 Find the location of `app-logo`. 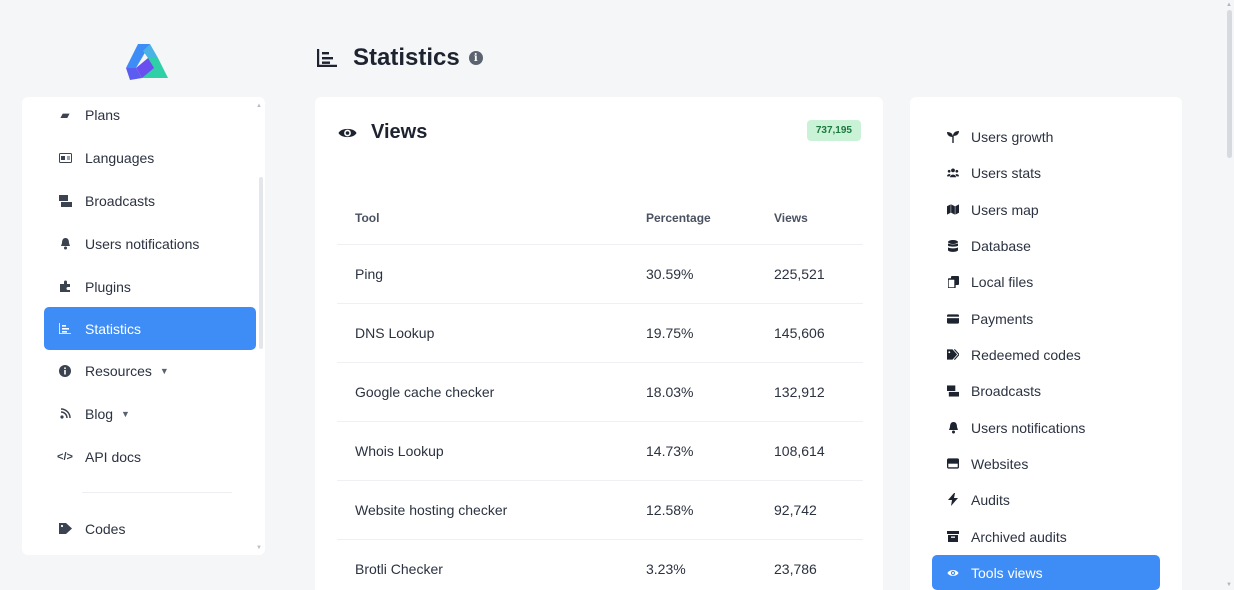

app-logo is located at coordinates (147, 62).